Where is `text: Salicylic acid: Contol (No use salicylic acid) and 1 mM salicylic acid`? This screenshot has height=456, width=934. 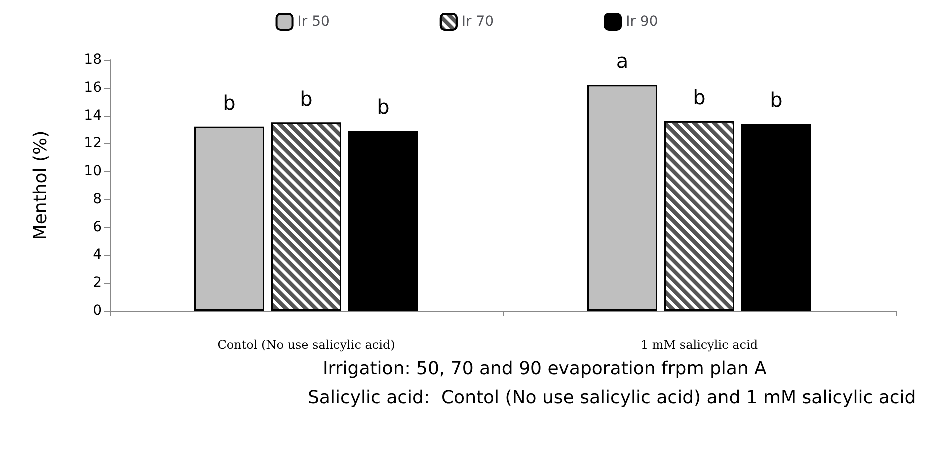
text: Salicylic acid: Contol (No use salicylic acid) and 1 mM salicylic acid is located at coordinates (612, 398).